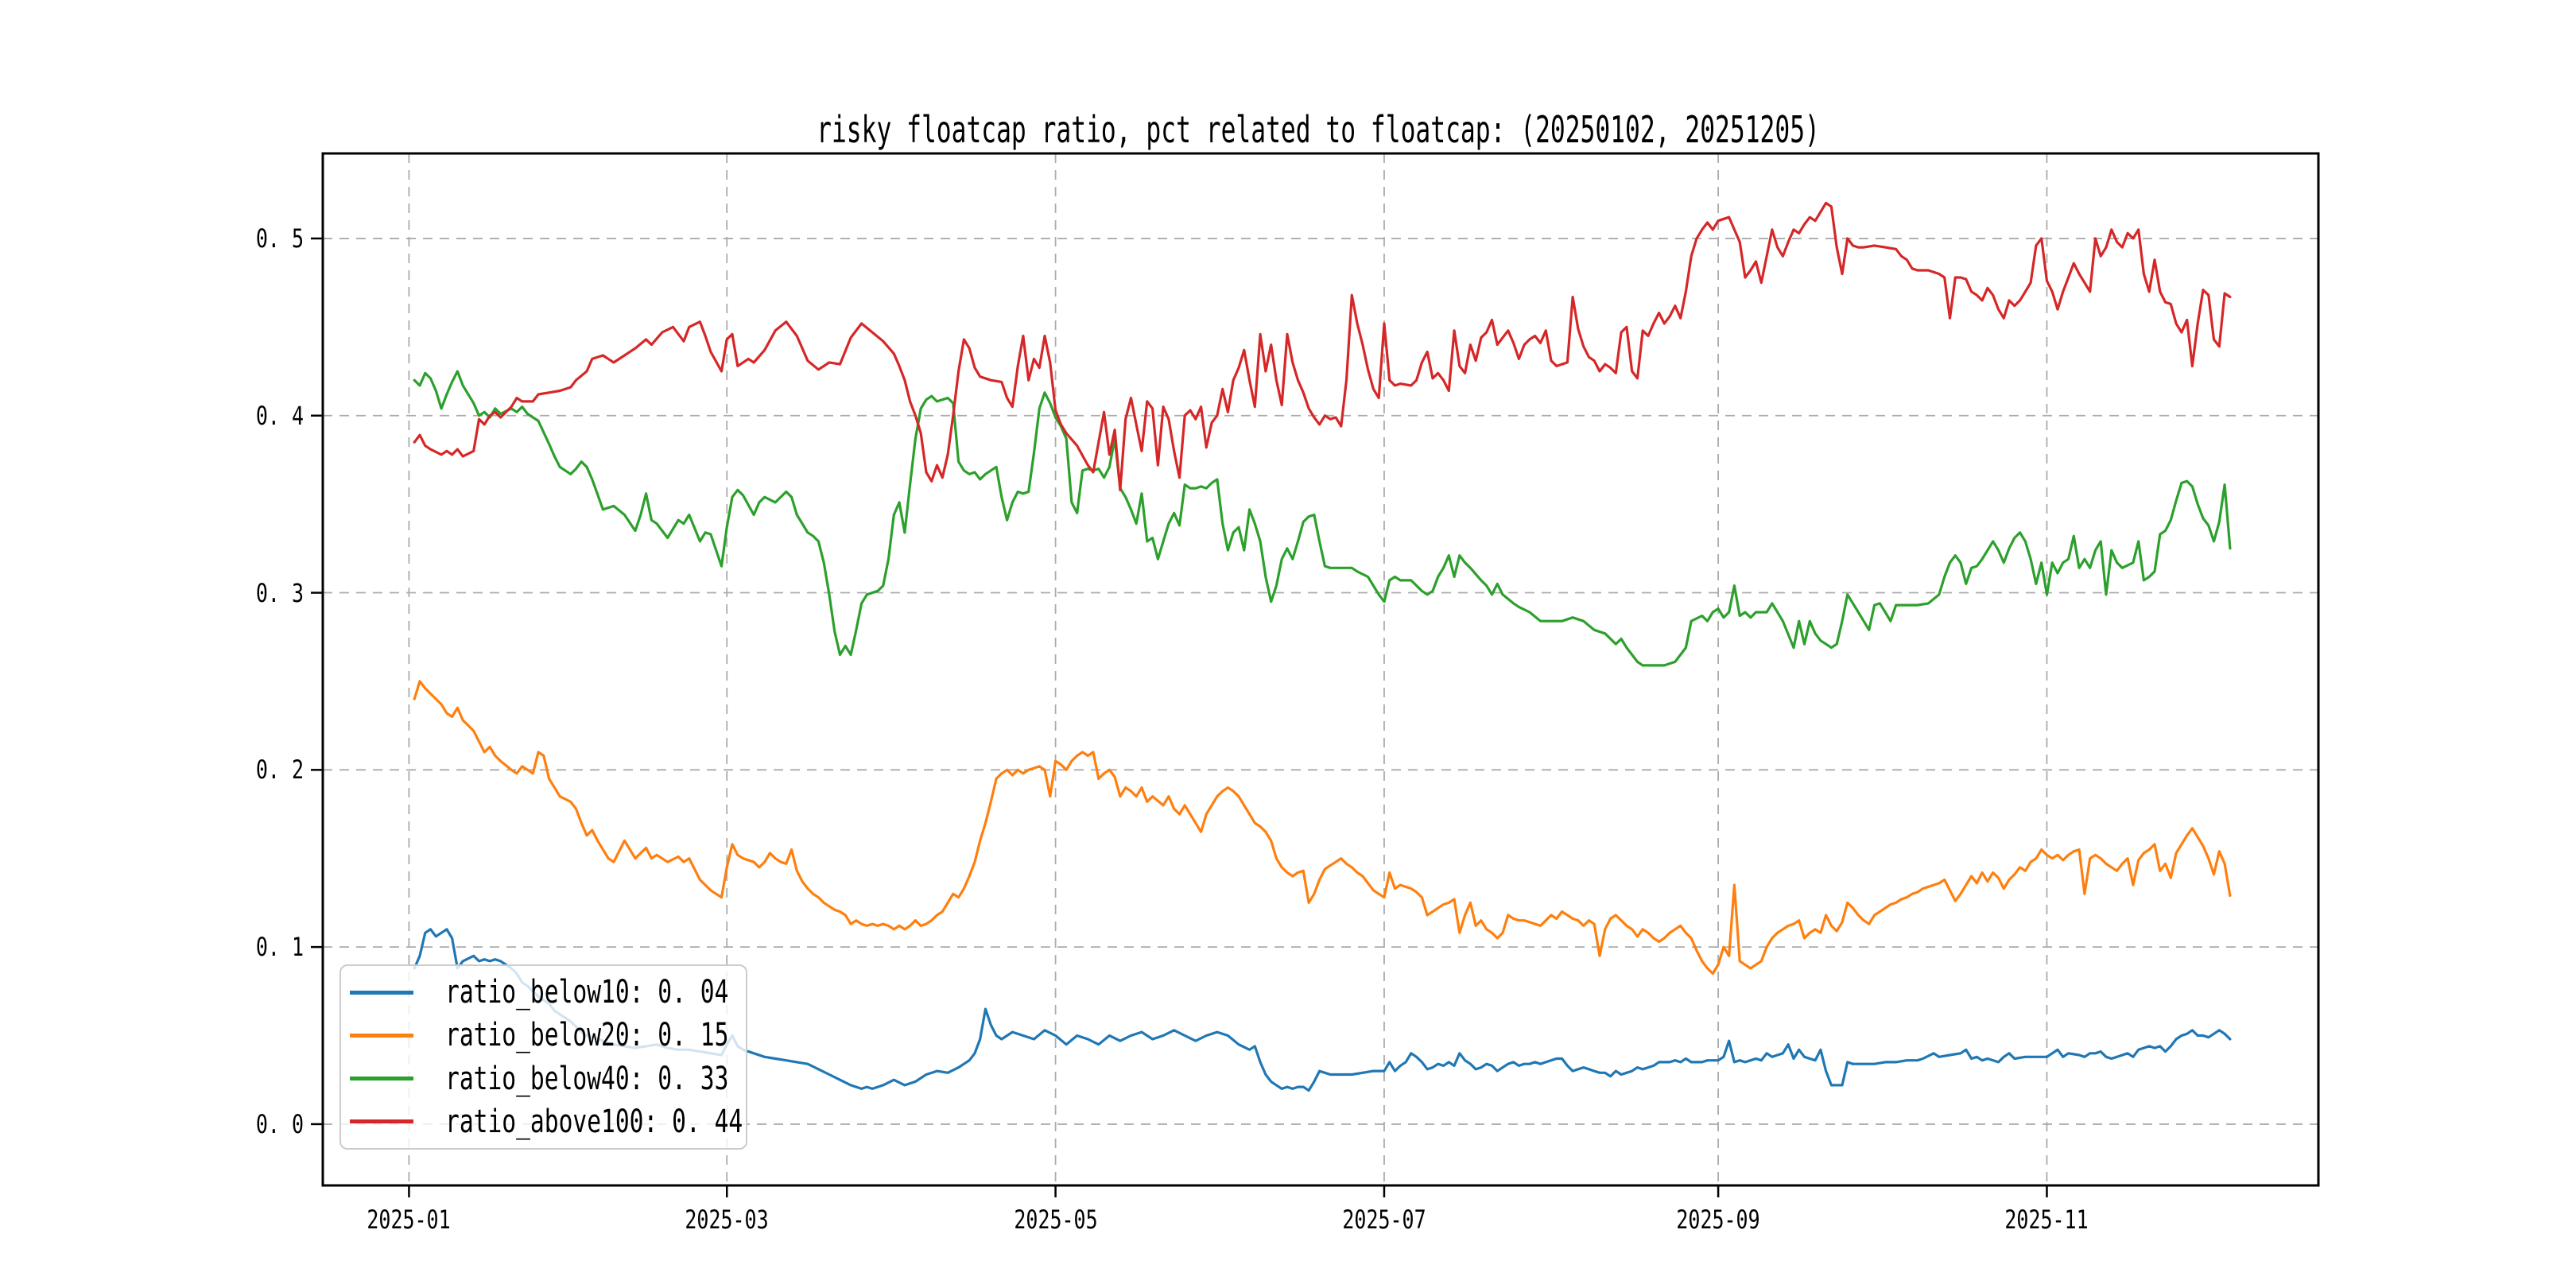 The height and width of the screenshot is (1288, 2576). Describe the element at coordinates (587, 1036) in the screenshot. I see `legend-label: ratio_below20: 0. 15` at that location.